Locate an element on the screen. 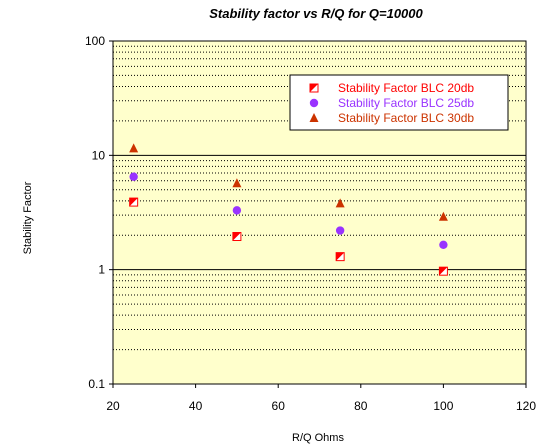  legend-box is located at coordinates (399, 102).